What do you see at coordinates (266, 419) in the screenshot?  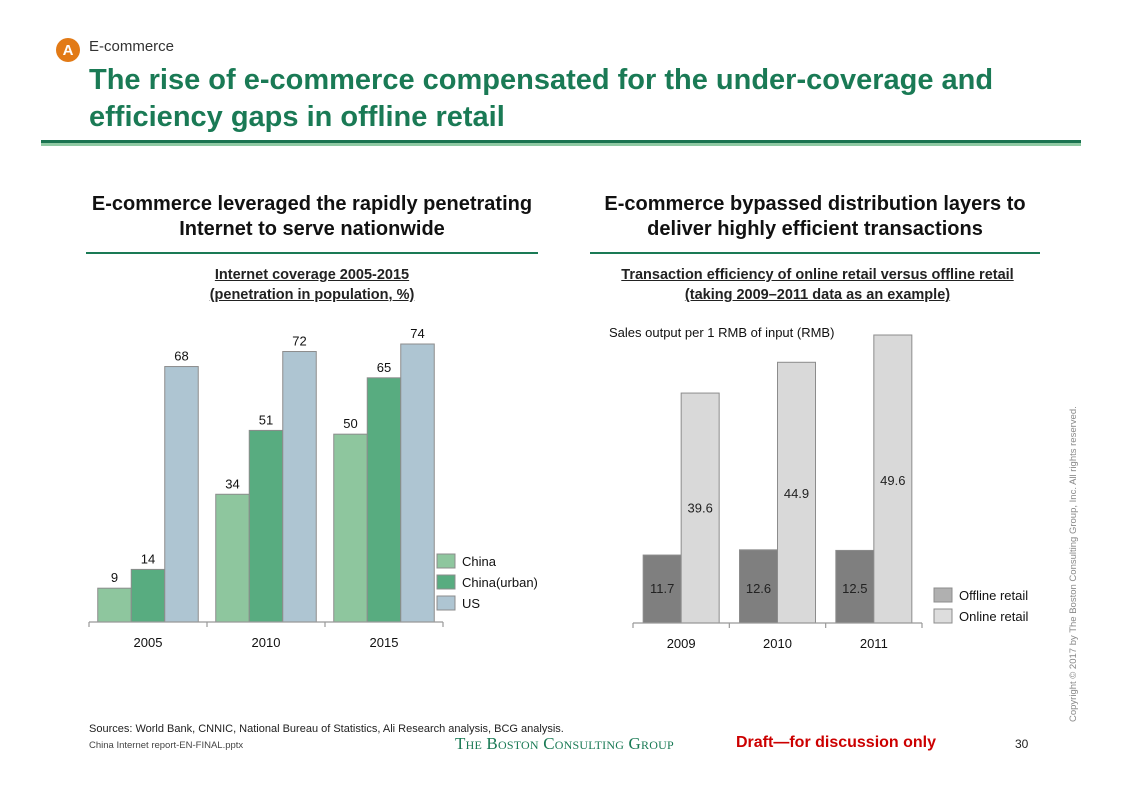 I see `data-label: 51` at bounding box center [266, 419].